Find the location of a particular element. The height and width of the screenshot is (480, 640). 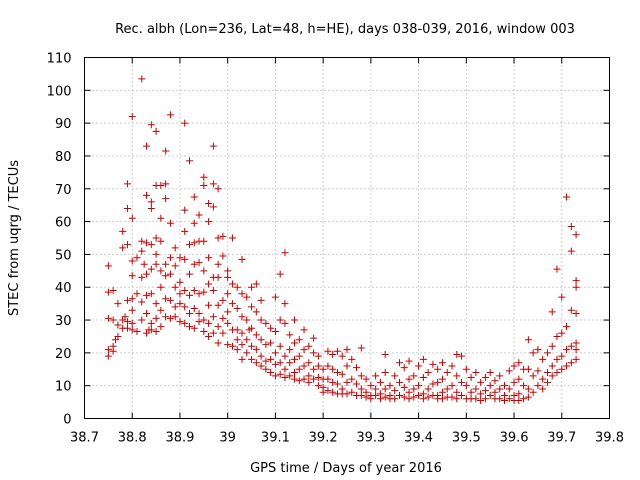

y-tick-label: 0 is located at coordinates (67, 420).